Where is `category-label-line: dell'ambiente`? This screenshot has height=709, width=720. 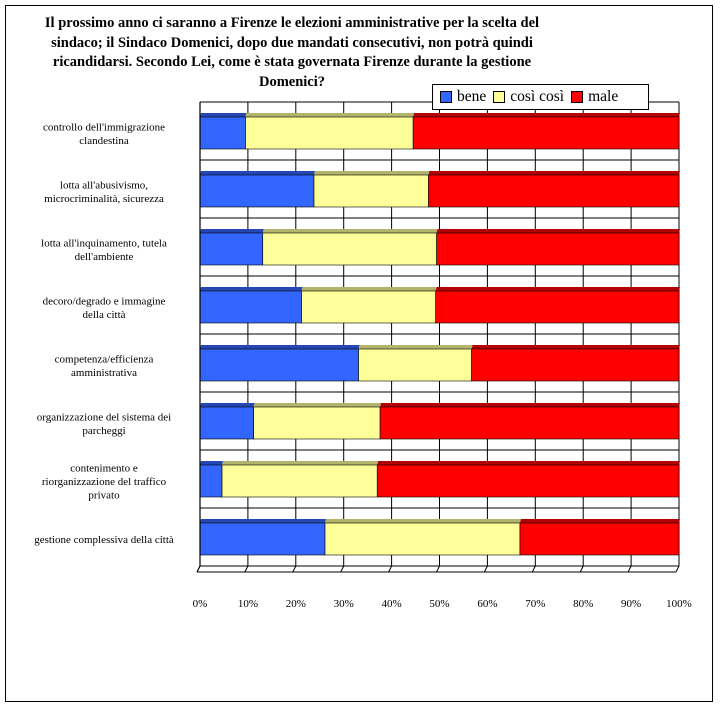
category-label-line: dell'ambiente is located at coordinates (104, 257).